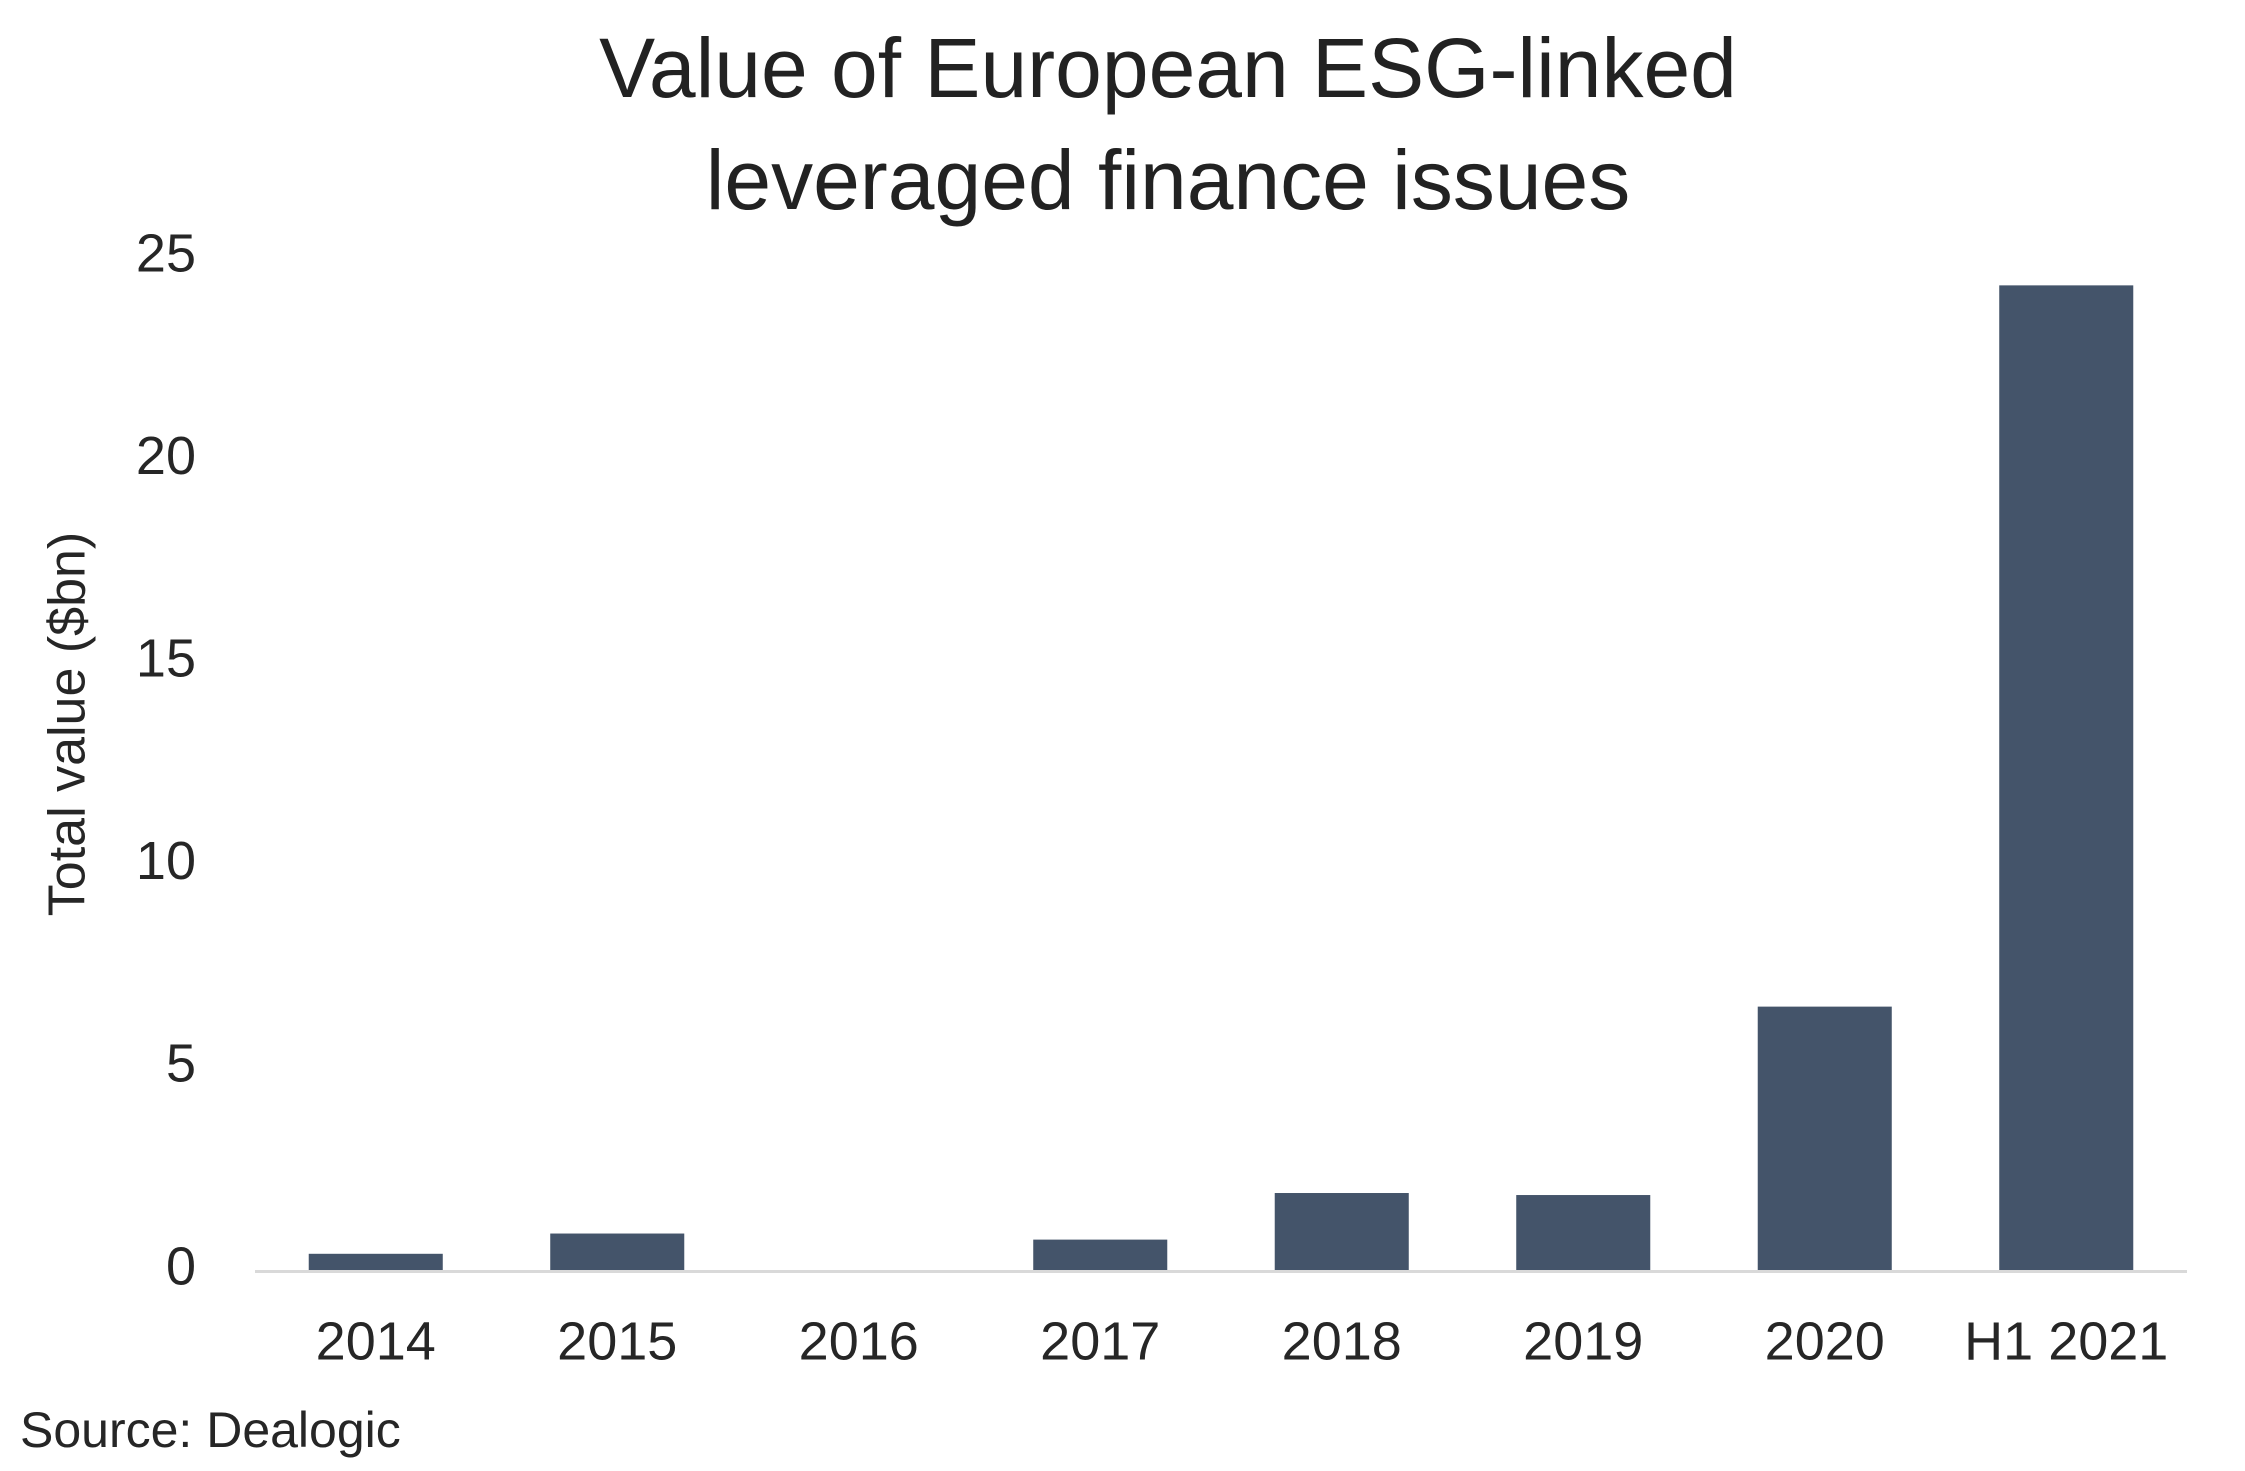 Image resolution: width=2245 pixels, height=1471 pixels. What do you see at coordinates (166, 658) in the screenshot?
I see `y-tick-label: 15` at bounding box center [166, 658].